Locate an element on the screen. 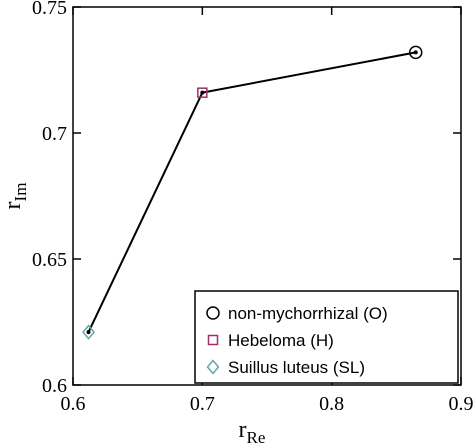 This screenshot has width=474, height=447. x-tick-label: 0.7 is located at coordinates (202, 404).